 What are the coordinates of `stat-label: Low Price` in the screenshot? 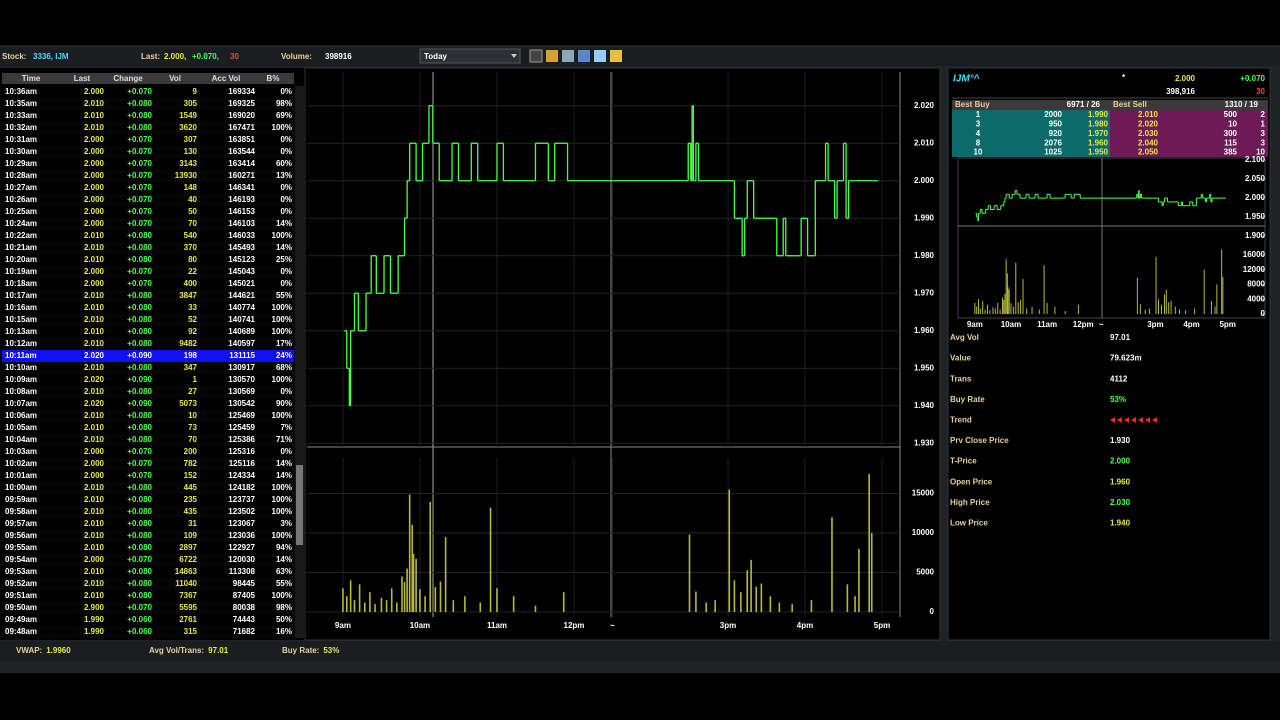 It's located at (969, 523).